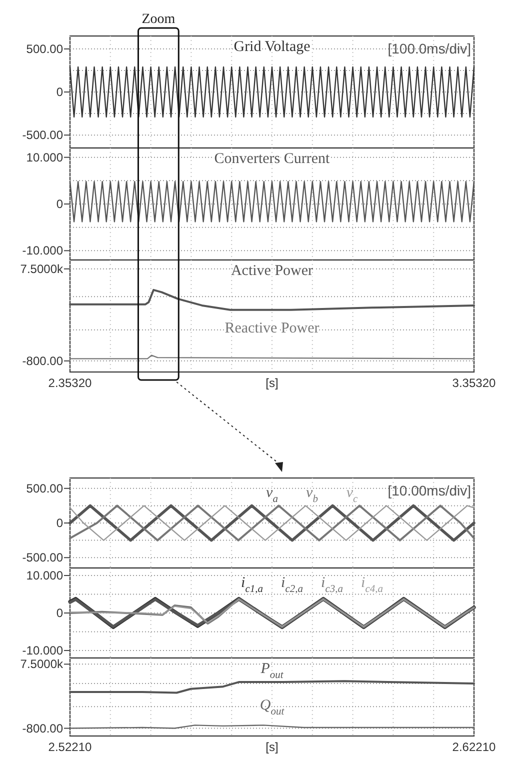 The image size is (510, 769). What do you see at coordinates (273, 708) in the screenshot?
I see `series-label: Q$_{out}$` at bounding box center [273, 708].